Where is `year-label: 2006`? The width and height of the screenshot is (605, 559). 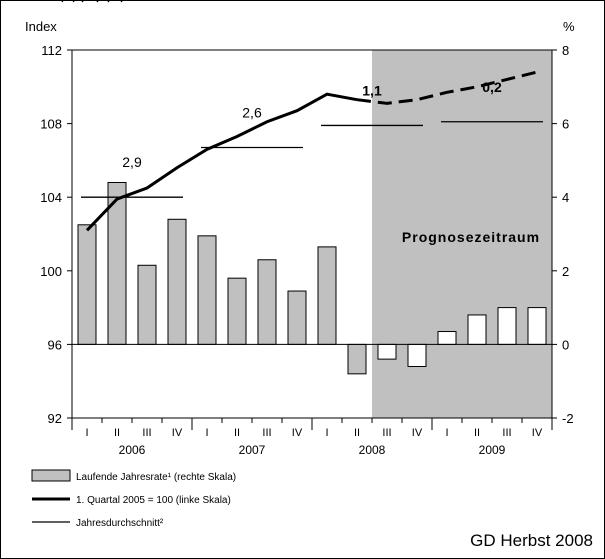
year-label: 2006 is located at coordinates (132, 450).